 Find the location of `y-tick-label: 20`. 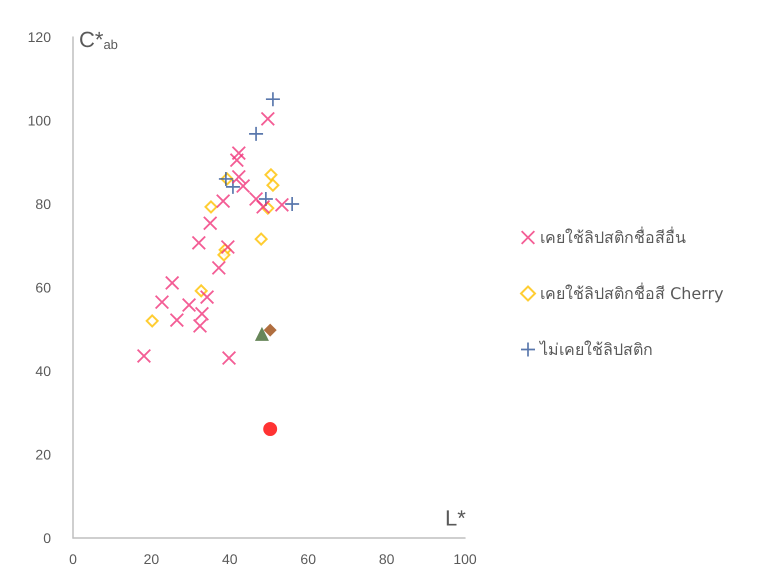

y-tick-label: 20 is located at coordinates (43, 454).